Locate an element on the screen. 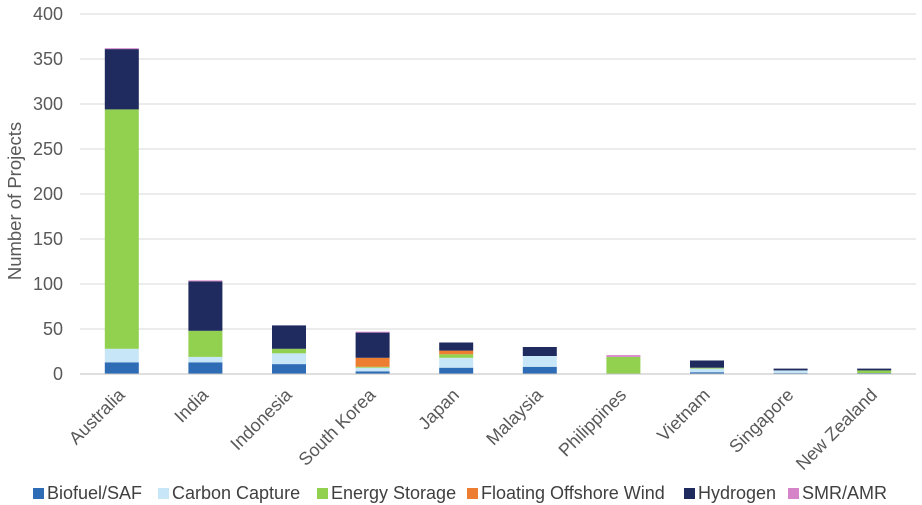  legend-swatch-biofuel-saf is located at coordinates (38, 493).